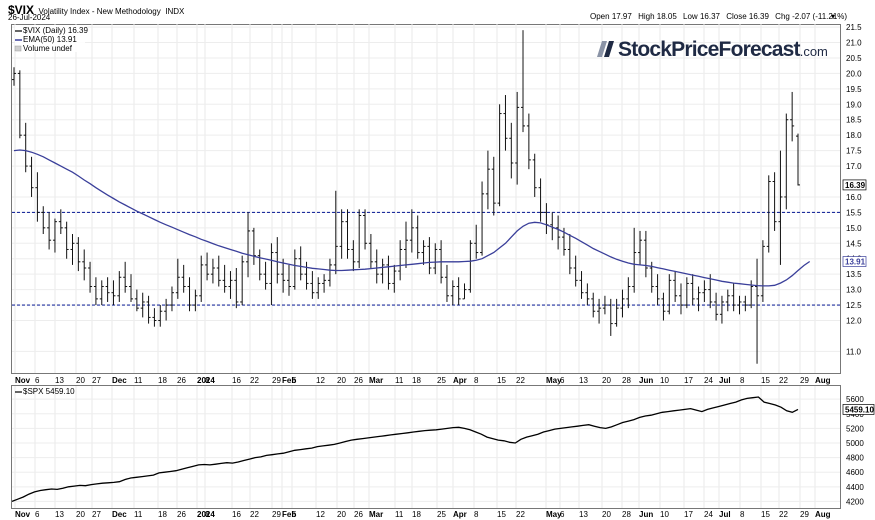  Describe the element at coordinates (206, 380) in the screenshot. I see `x-tick-label: 2024` at that location.